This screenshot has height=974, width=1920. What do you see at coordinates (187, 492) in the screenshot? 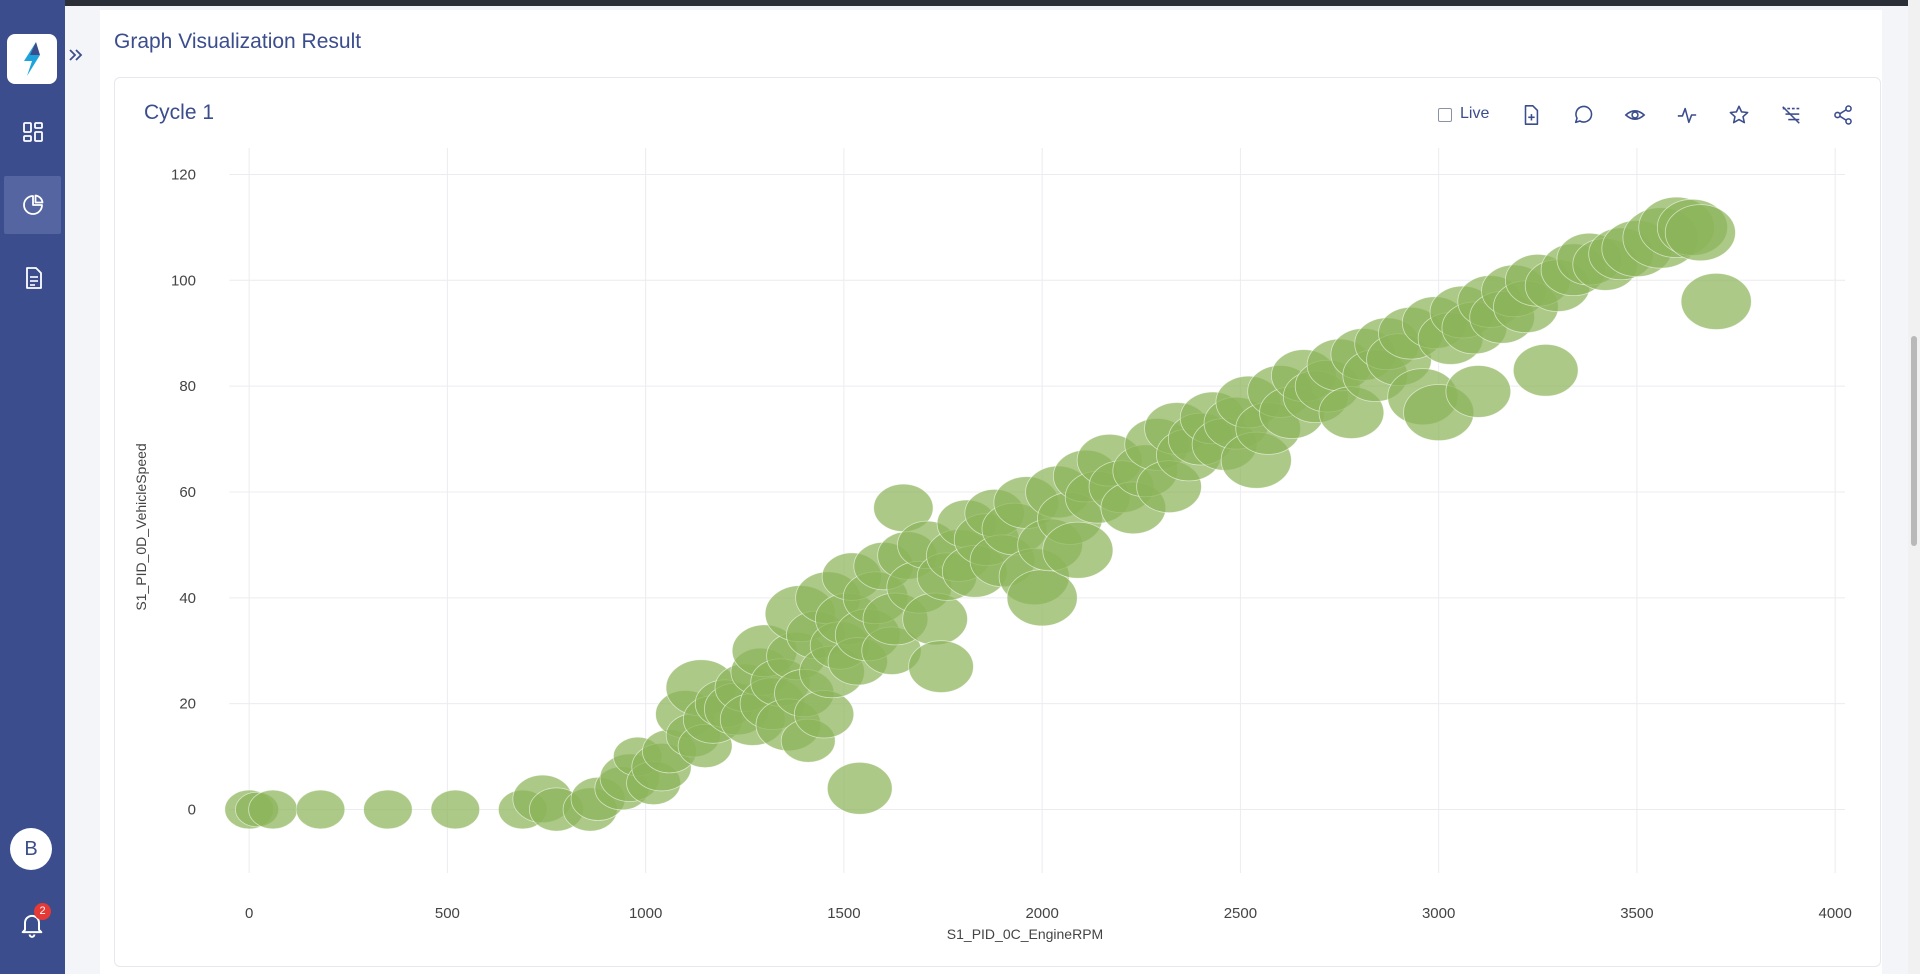
I see `y-tick-label: 60` at bounding box center [187, 492].